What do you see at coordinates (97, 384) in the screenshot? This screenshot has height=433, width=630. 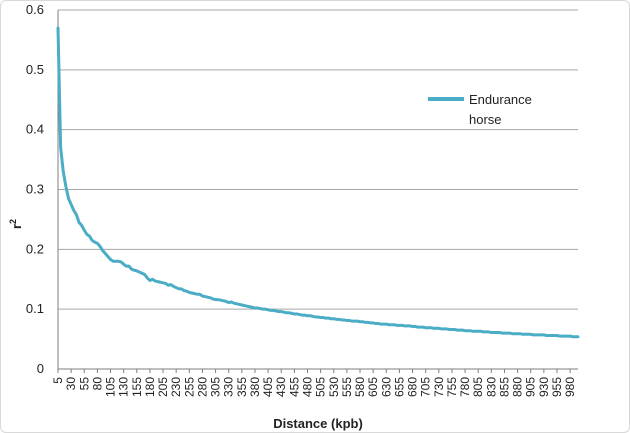 I see `x-tick-label: 80` at bounding box center [97, 384].